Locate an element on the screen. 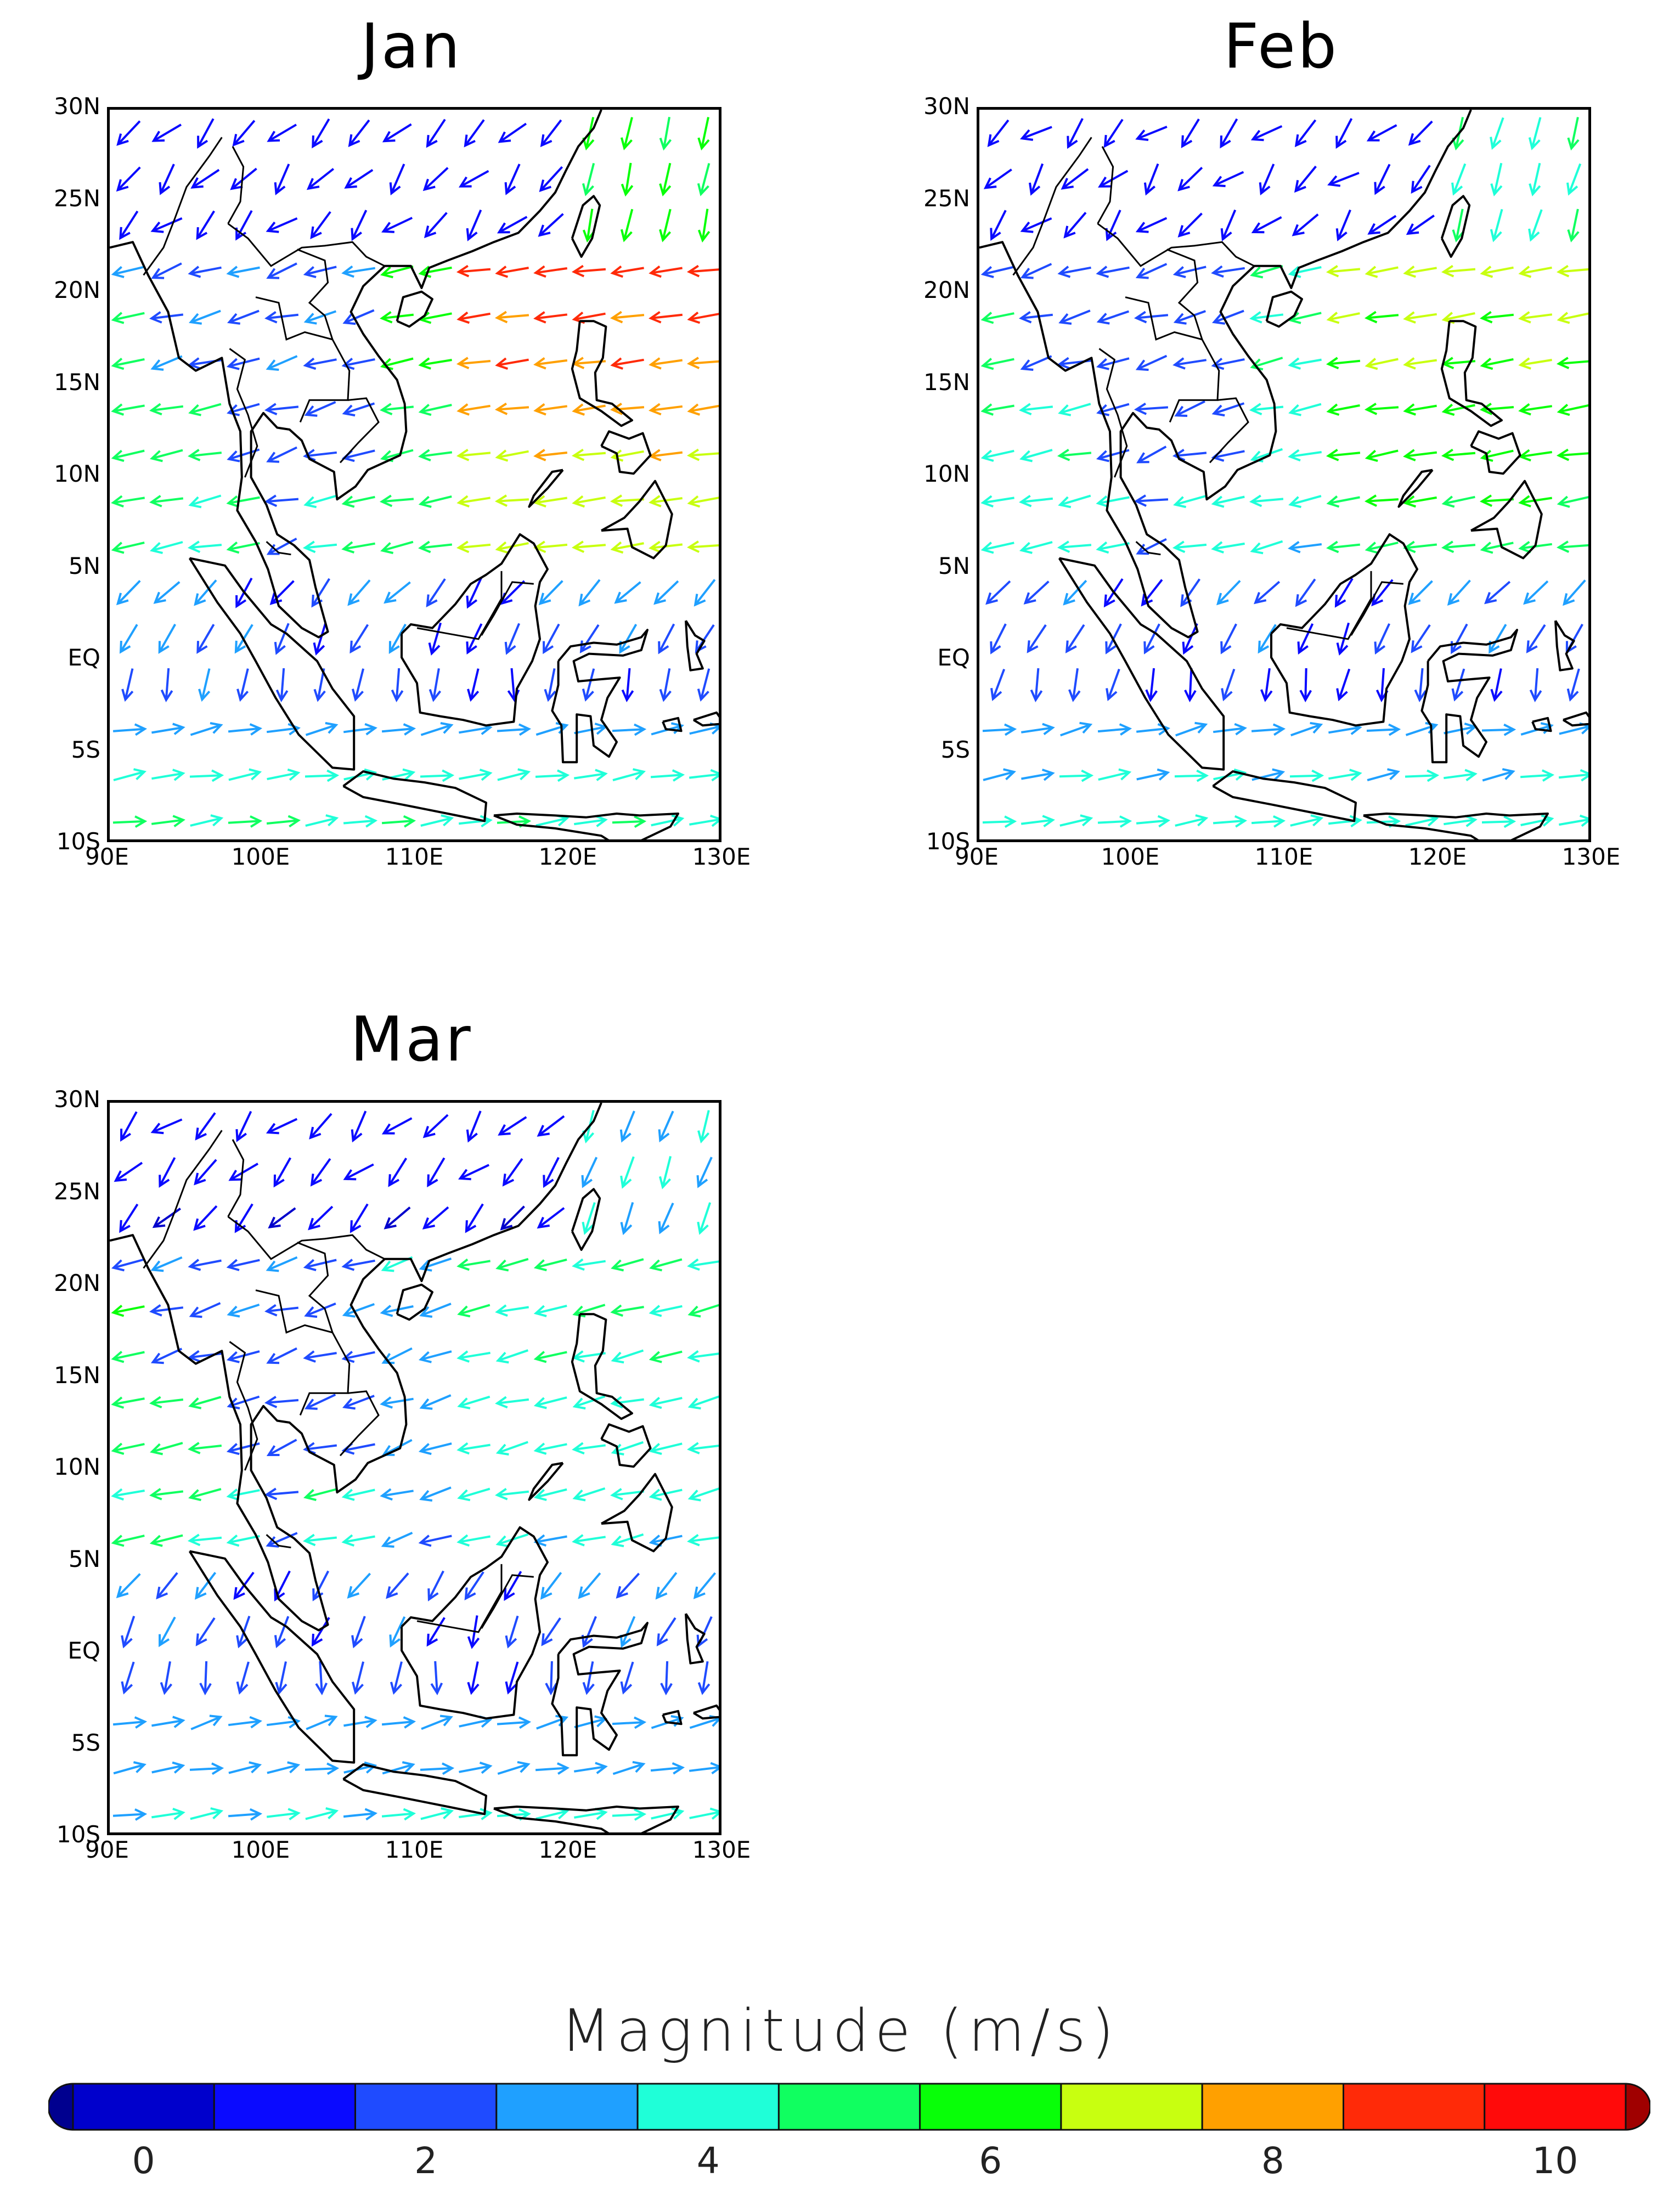 This screenshot has height=2211, width=1680. lat-tick-label: 25N is located at coordinates (77, 1191).